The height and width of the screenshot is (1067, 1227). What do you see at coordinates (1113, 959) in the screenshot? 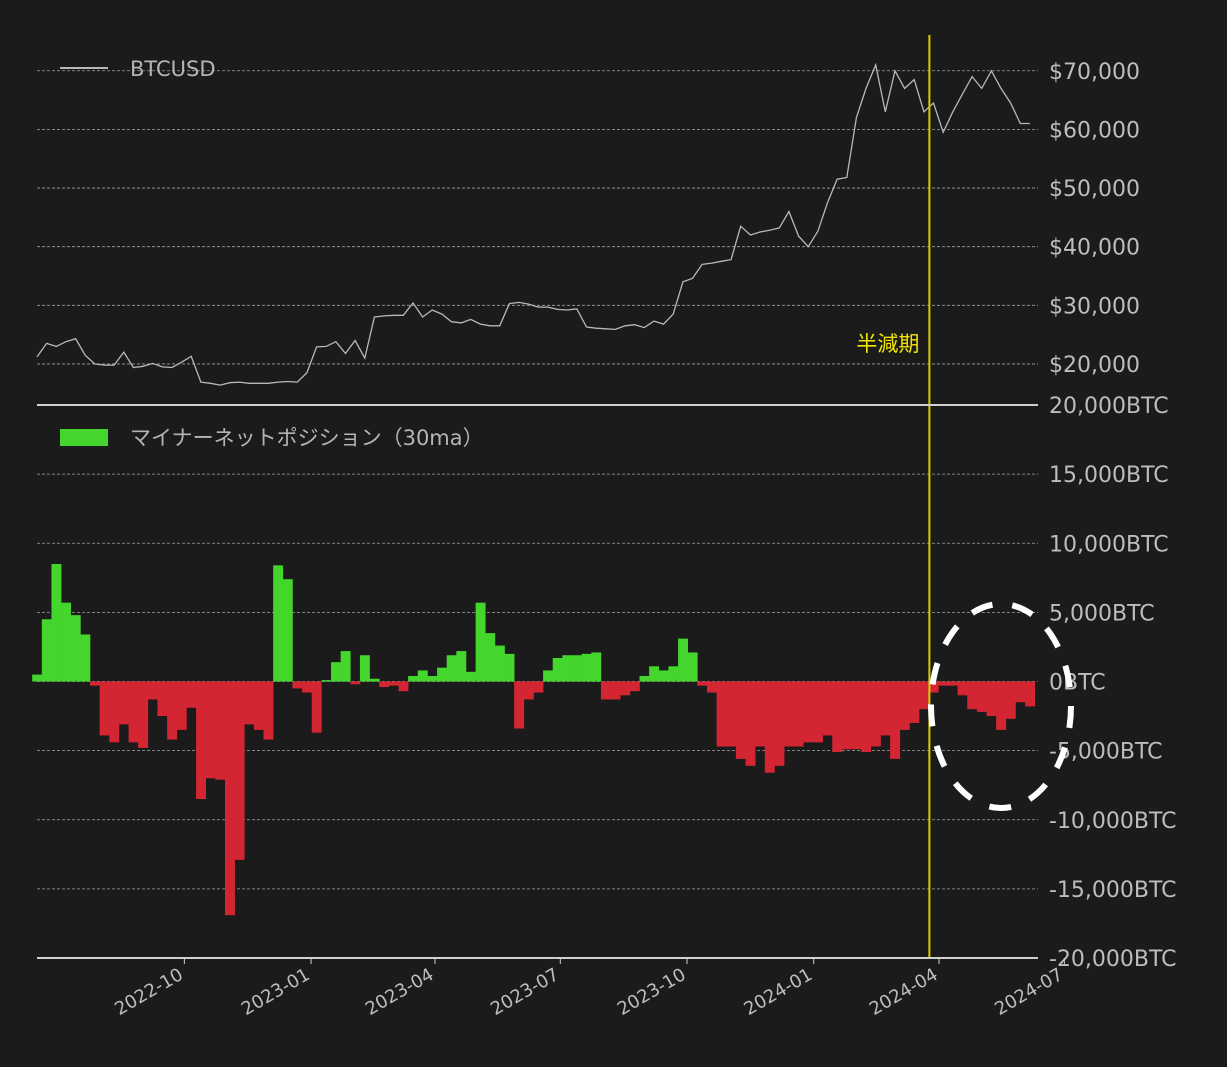
I see `y-tick-label: -20,000BTC` at bounding box center [1113, 959].